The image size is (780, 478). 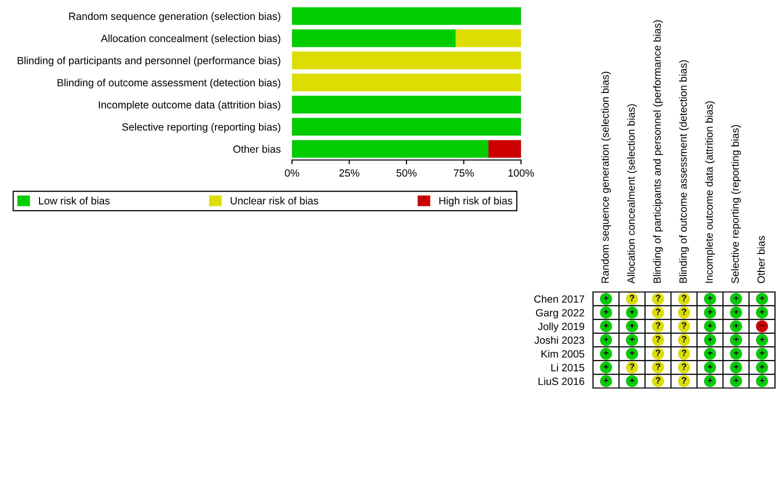 What do you see at coordinates (189, 105) in the screenshot?
I see `y-tick-label: Incomplete outcome data (attrition bias)` at bounding box center [189, 105].